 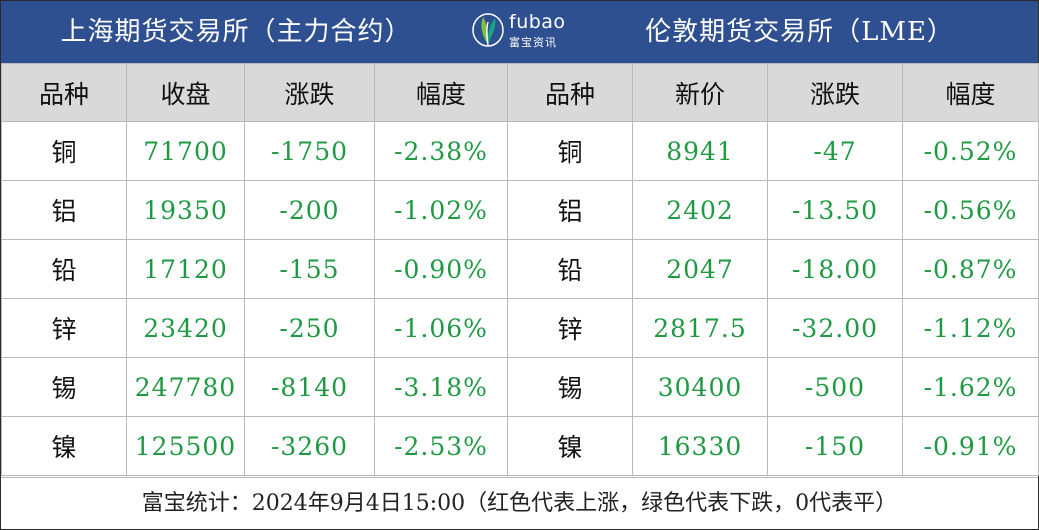 I want to click on shfe-pct-cell: -1.06%, so click(x=441, y=328).